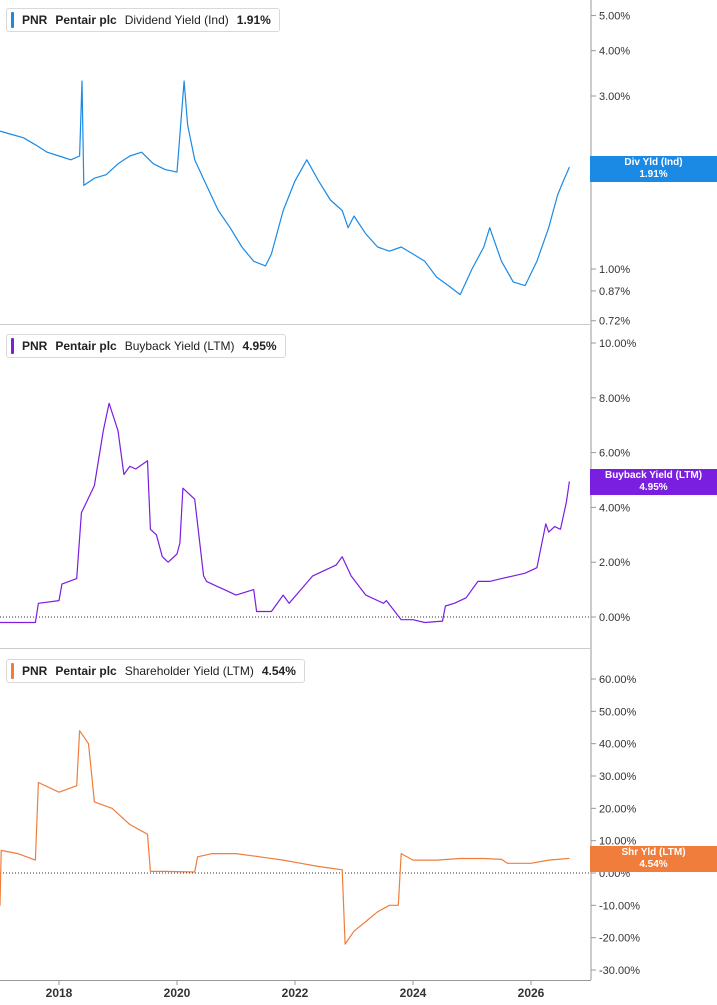 The image size is (717, 1005). I want to click on y-tick-label-buyback: 0.00%, so click(614, 618).